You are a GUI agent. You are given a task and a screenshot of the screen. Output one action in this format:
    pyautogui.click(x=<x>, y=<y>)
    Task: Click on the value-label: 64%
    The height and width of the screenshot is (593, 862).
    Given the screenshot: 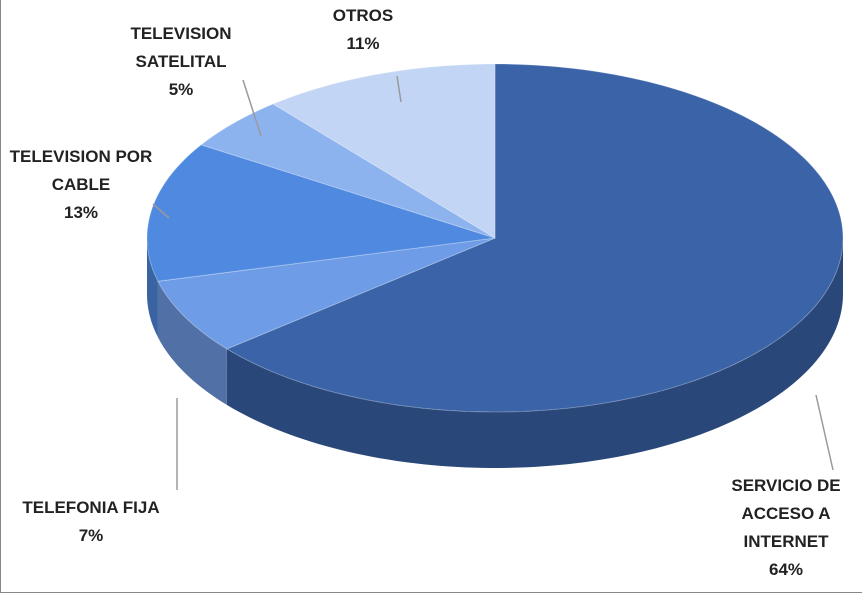 What is the action you would take?
    pyautogui.click(x=786, y=569)
    